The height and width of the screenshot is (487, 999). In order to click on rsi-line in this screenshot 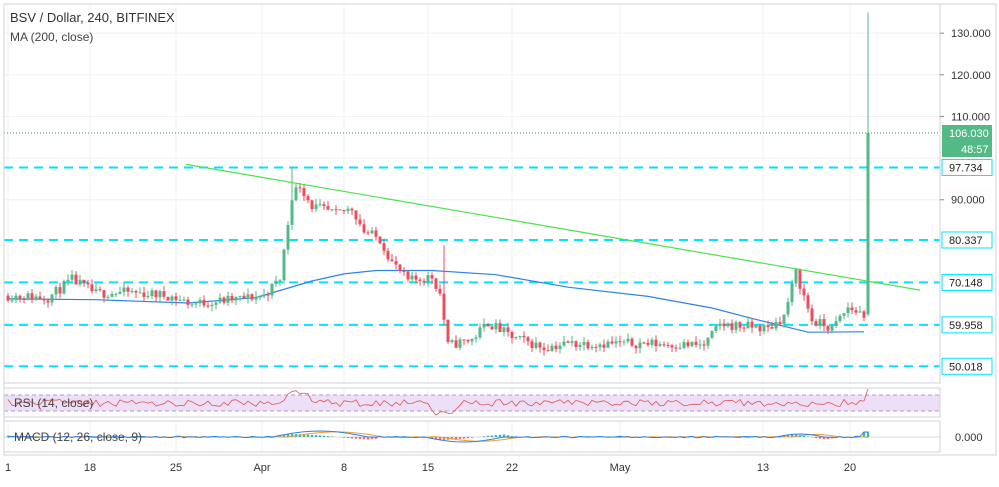, I will do `click(438, 402)`.